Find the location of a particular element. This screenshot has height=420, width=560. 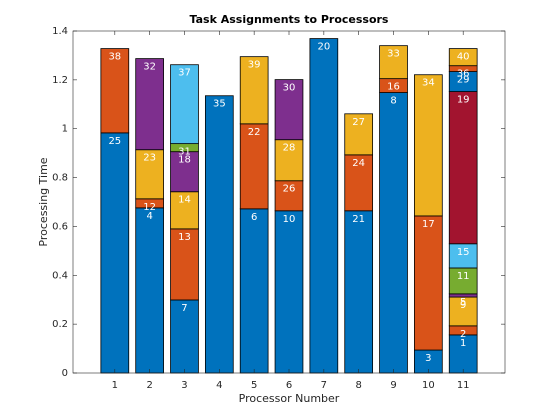

segment-label: 37 is located at coordinates (184, 73).